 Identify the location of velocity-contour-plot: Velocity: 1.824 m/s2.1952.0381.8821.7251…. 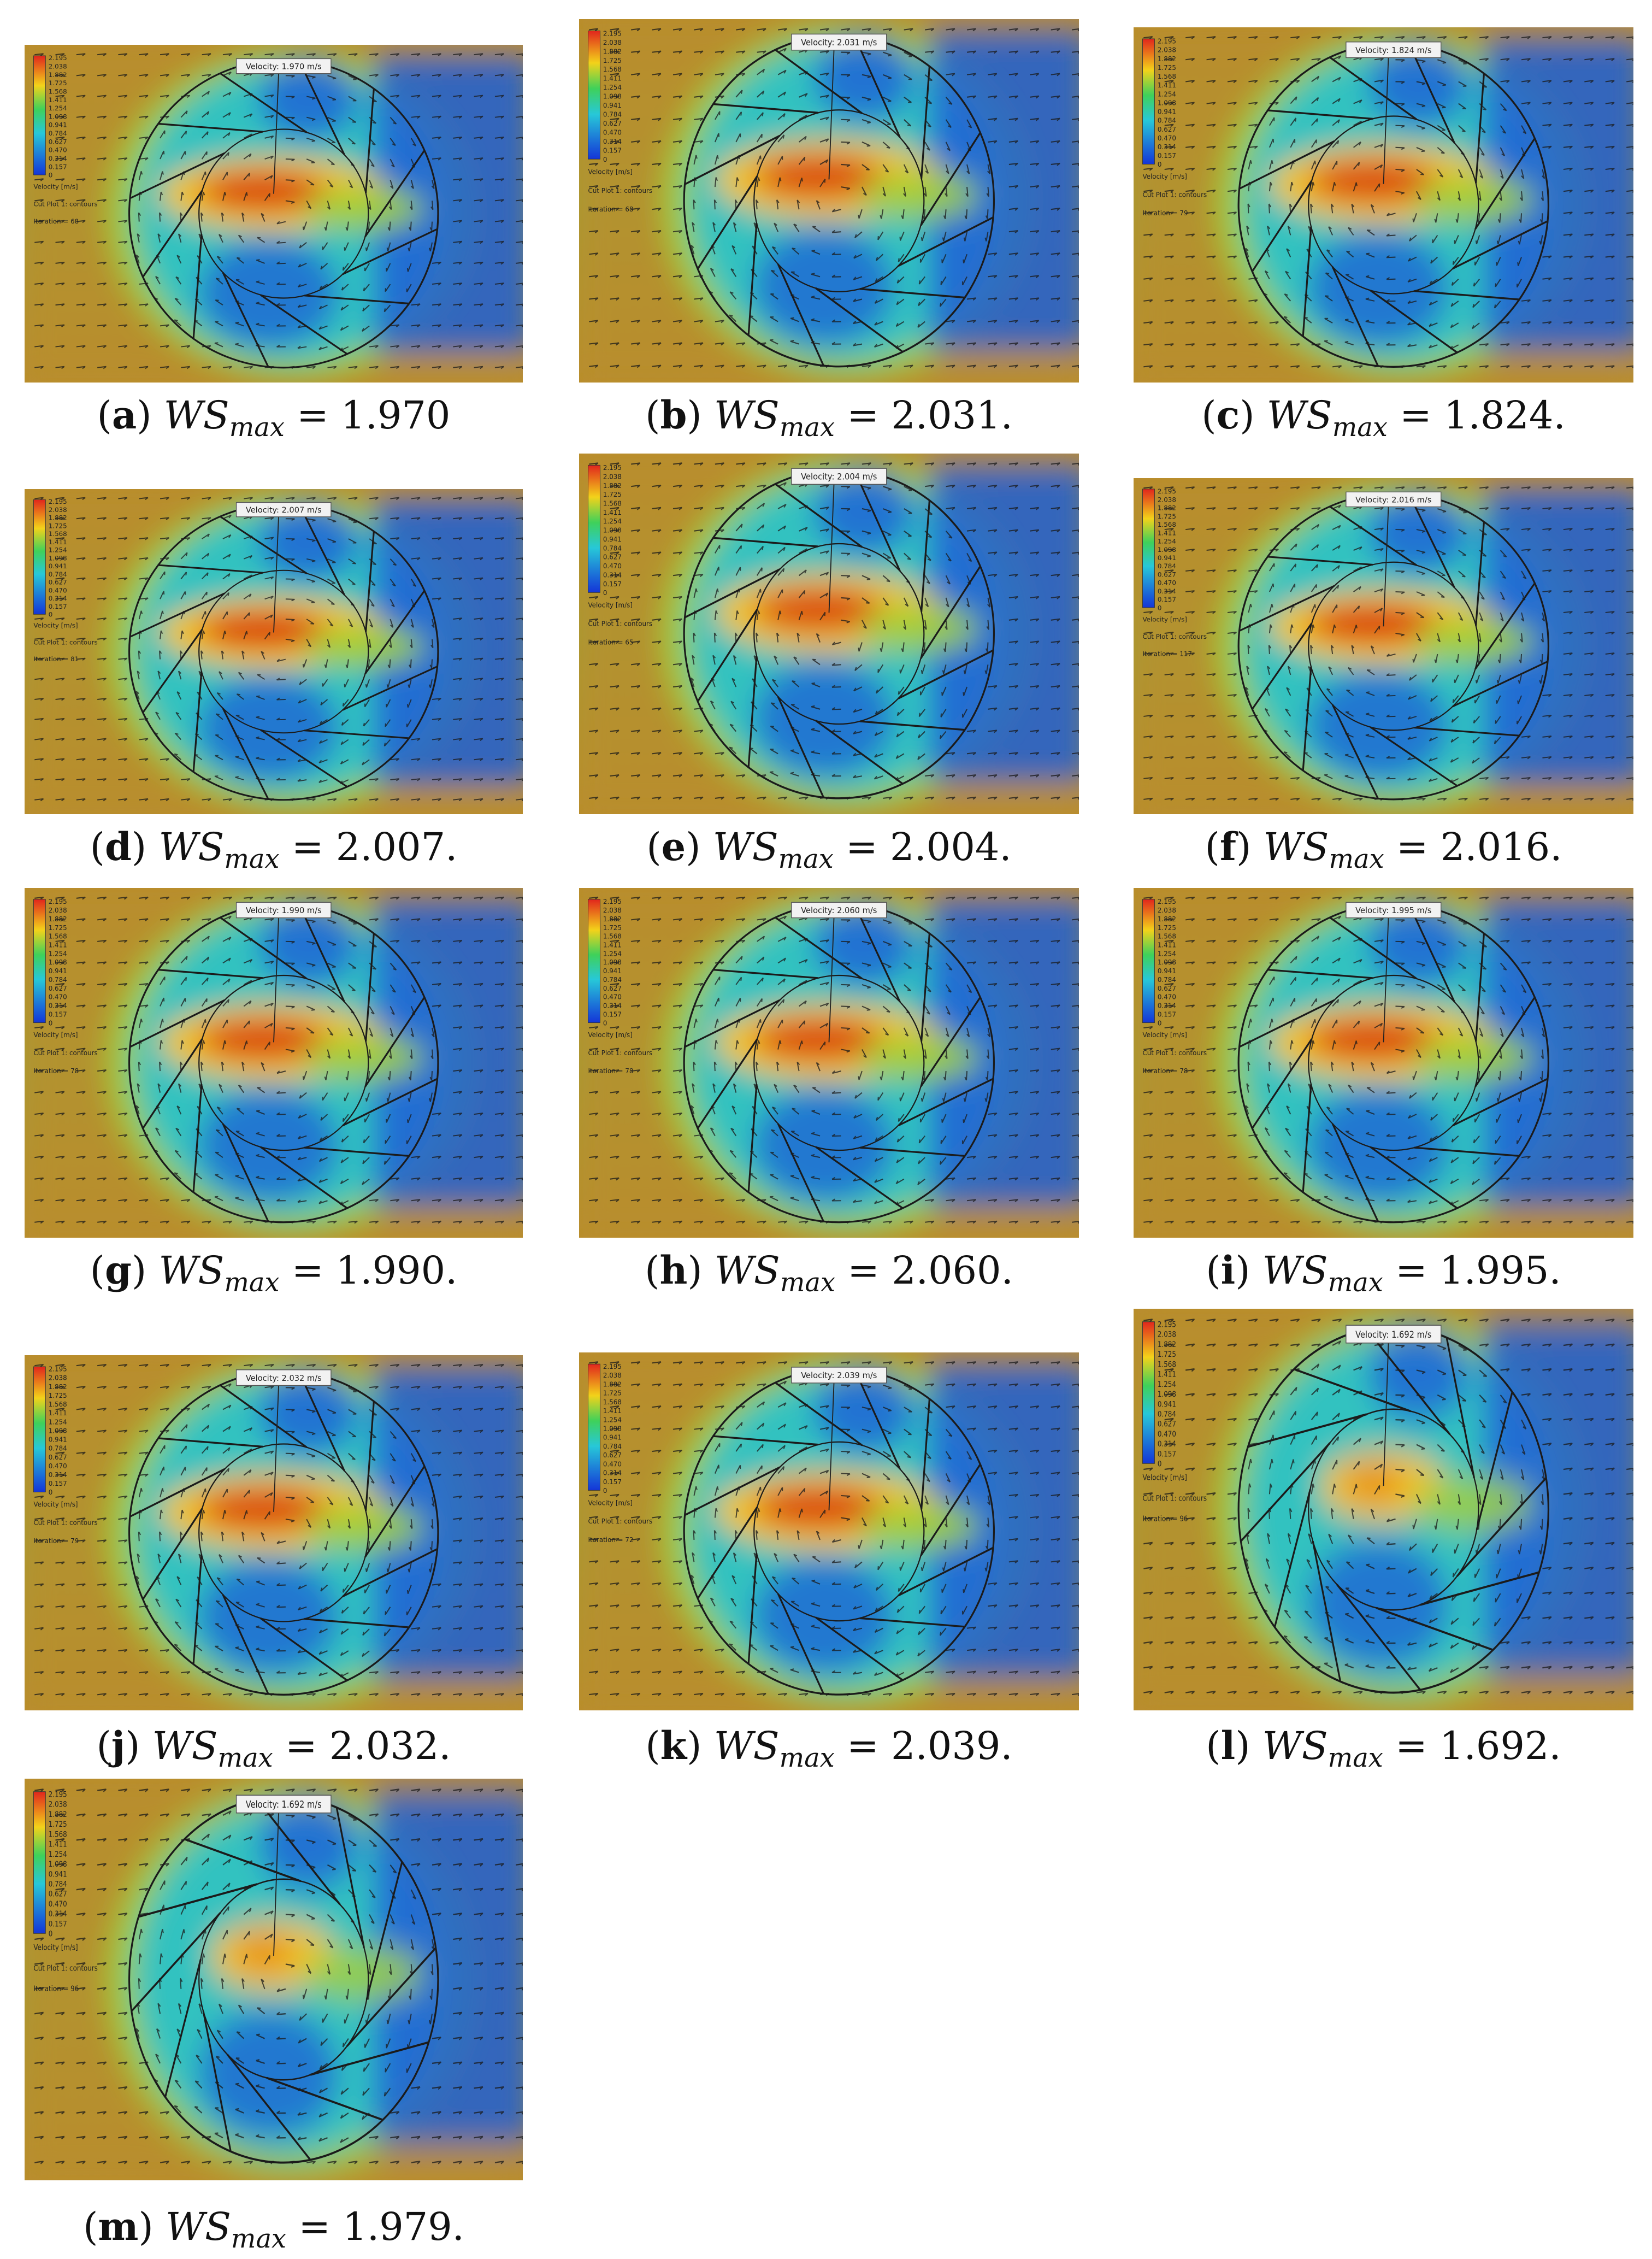
(1383, 205).